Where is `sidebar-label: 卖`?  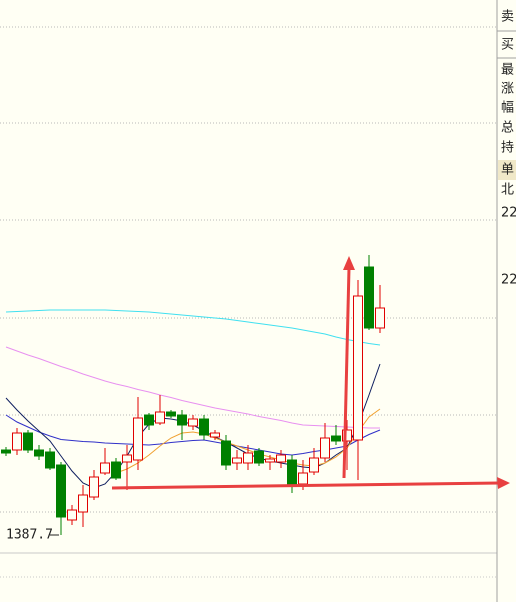 sidebar-label: 卖 is located at coordinates (507, 17).